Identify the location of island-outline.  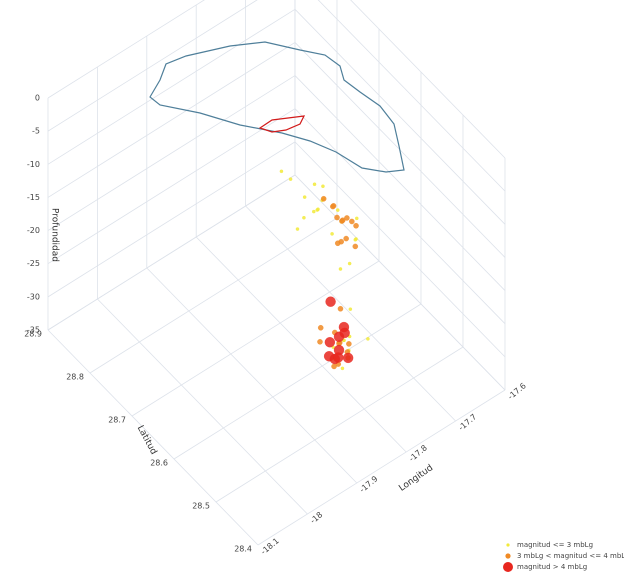
(277, 107).